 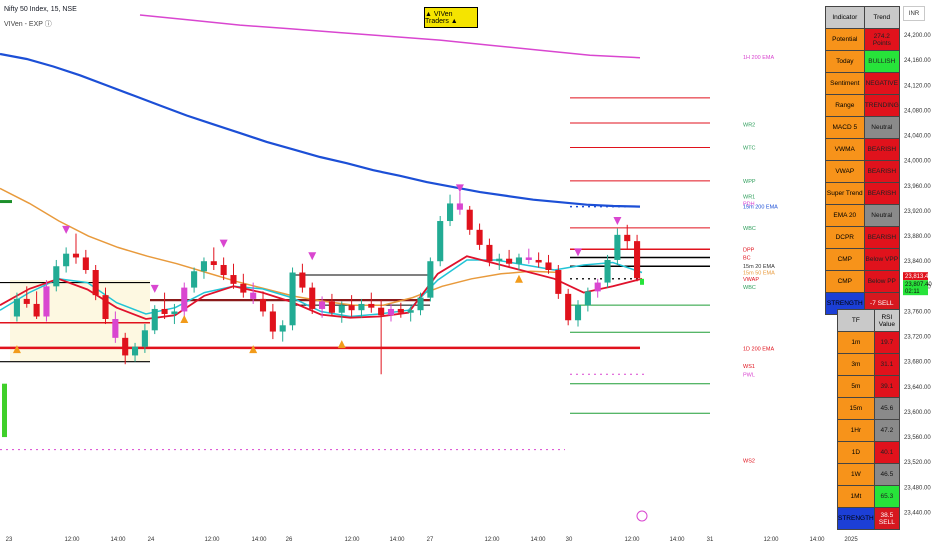 What do you see at coordinates (917, 237) in the screenshot?
I see `price-tick: 23,880.00` at bounding box center [917, 237].